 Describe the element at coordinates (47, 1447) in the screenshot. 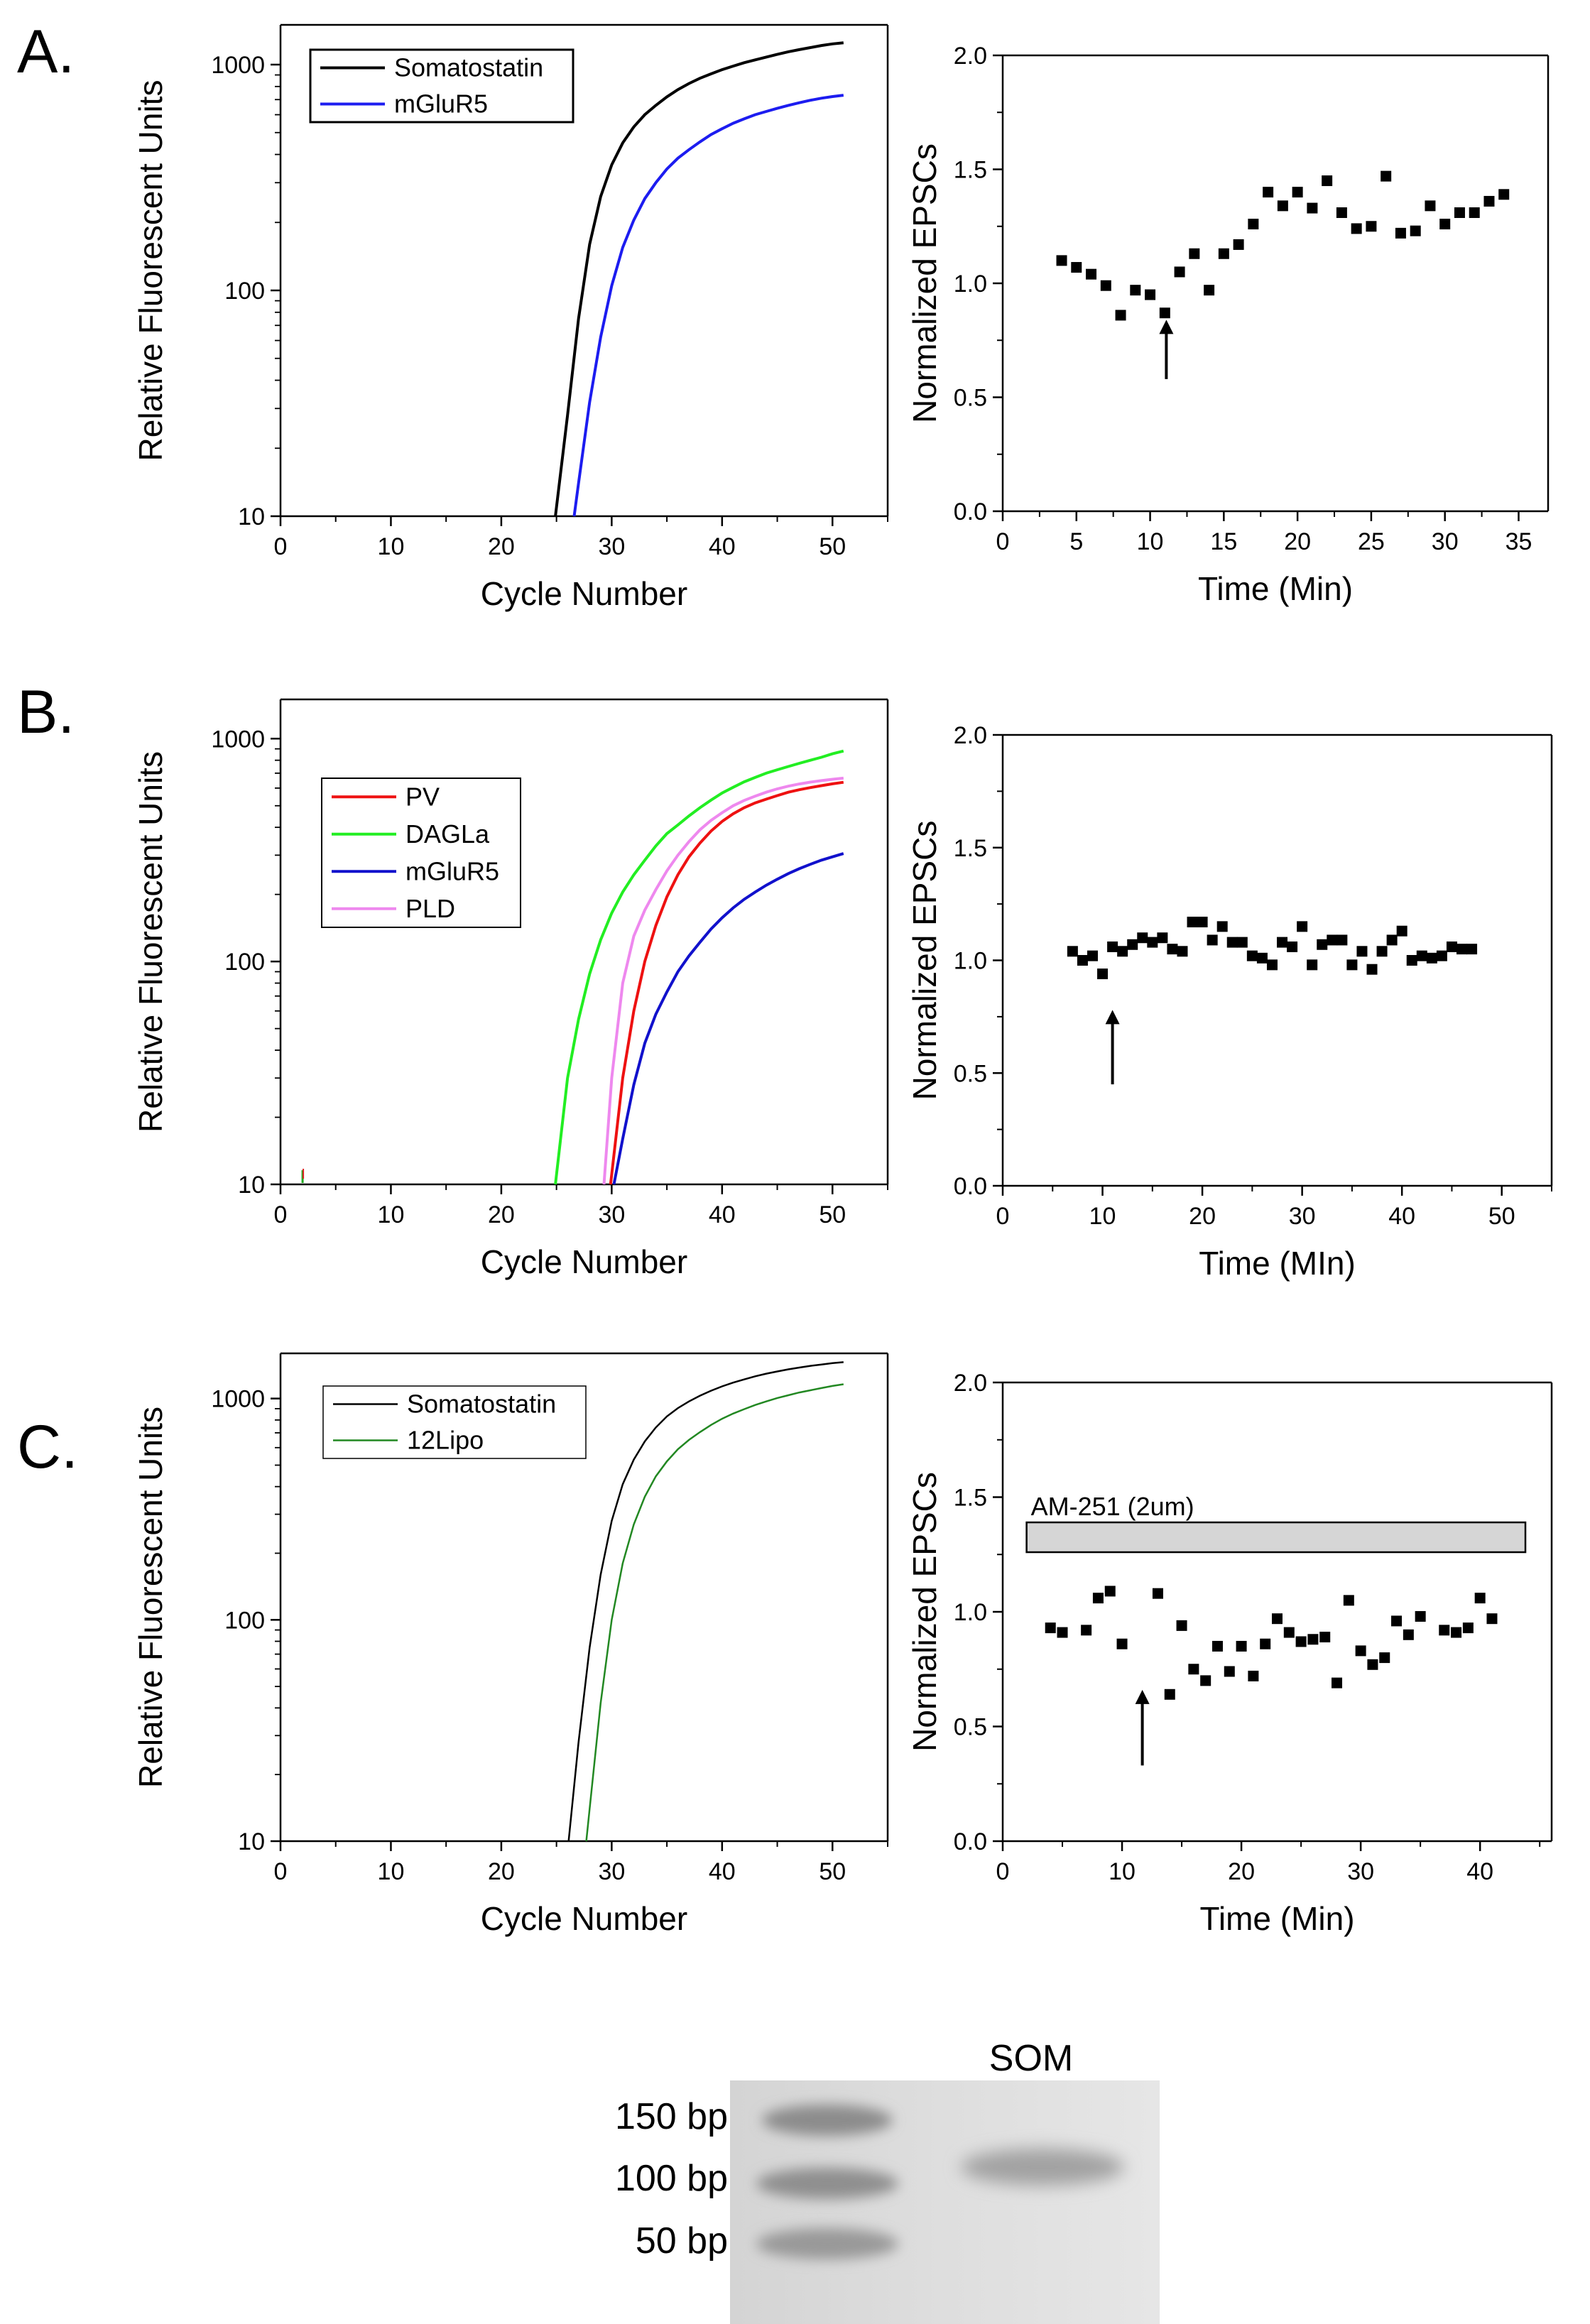

I see `panel-letter-c: C.` at that location.